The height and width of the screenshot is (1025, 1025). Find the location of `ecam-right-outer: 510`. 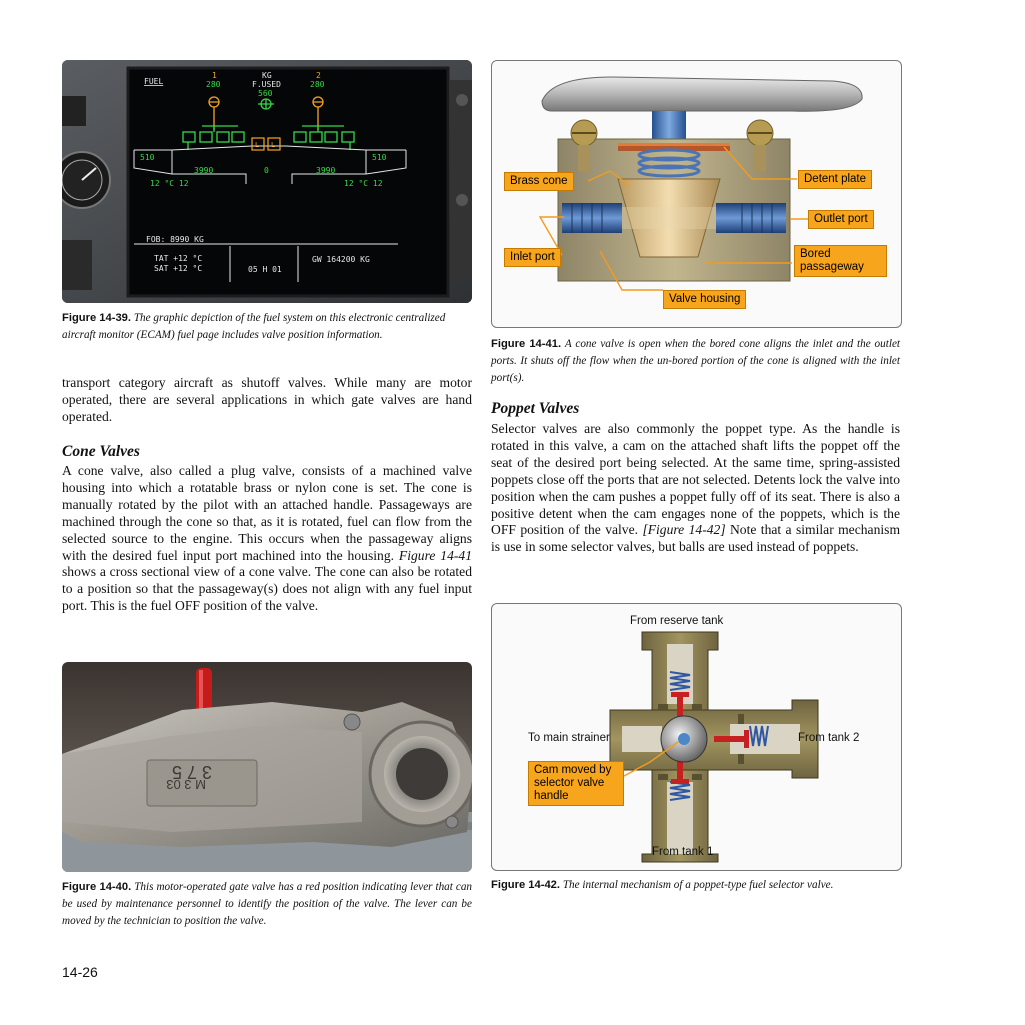

ecam-right-outer: 510 is located at coordinates (379, 157).